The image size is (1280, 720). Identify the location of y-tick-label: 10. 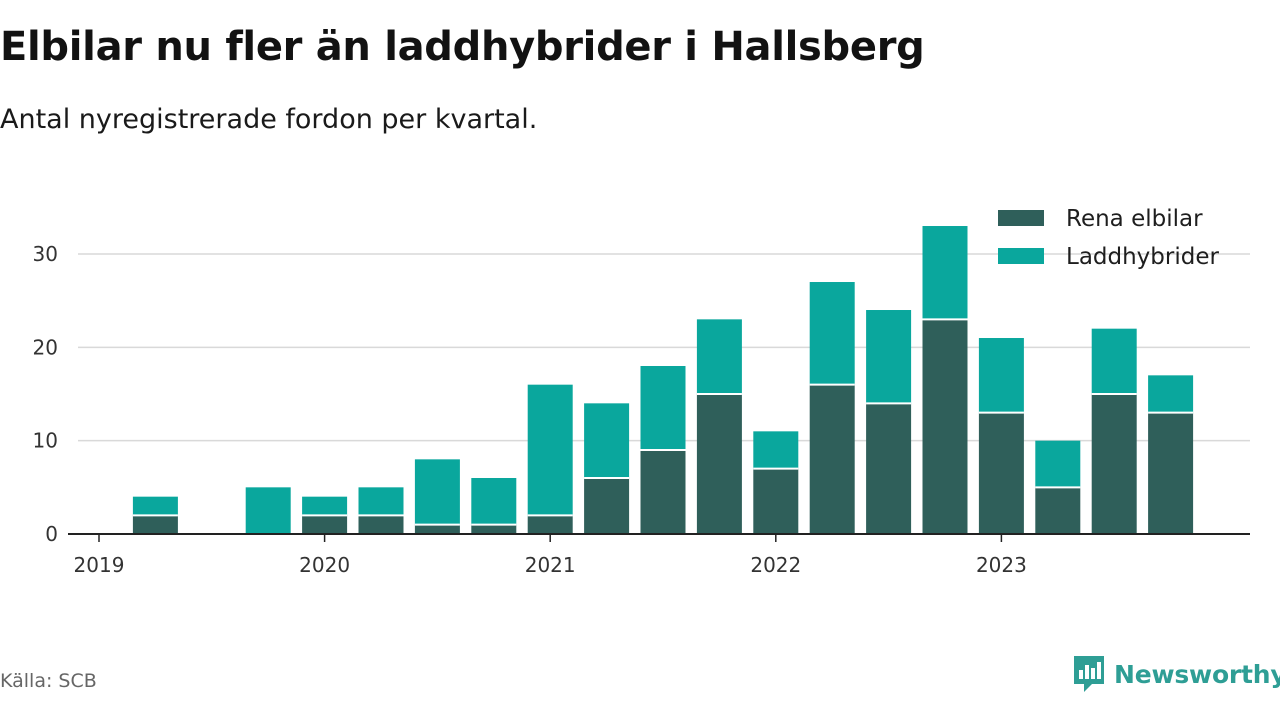
(45, 441).